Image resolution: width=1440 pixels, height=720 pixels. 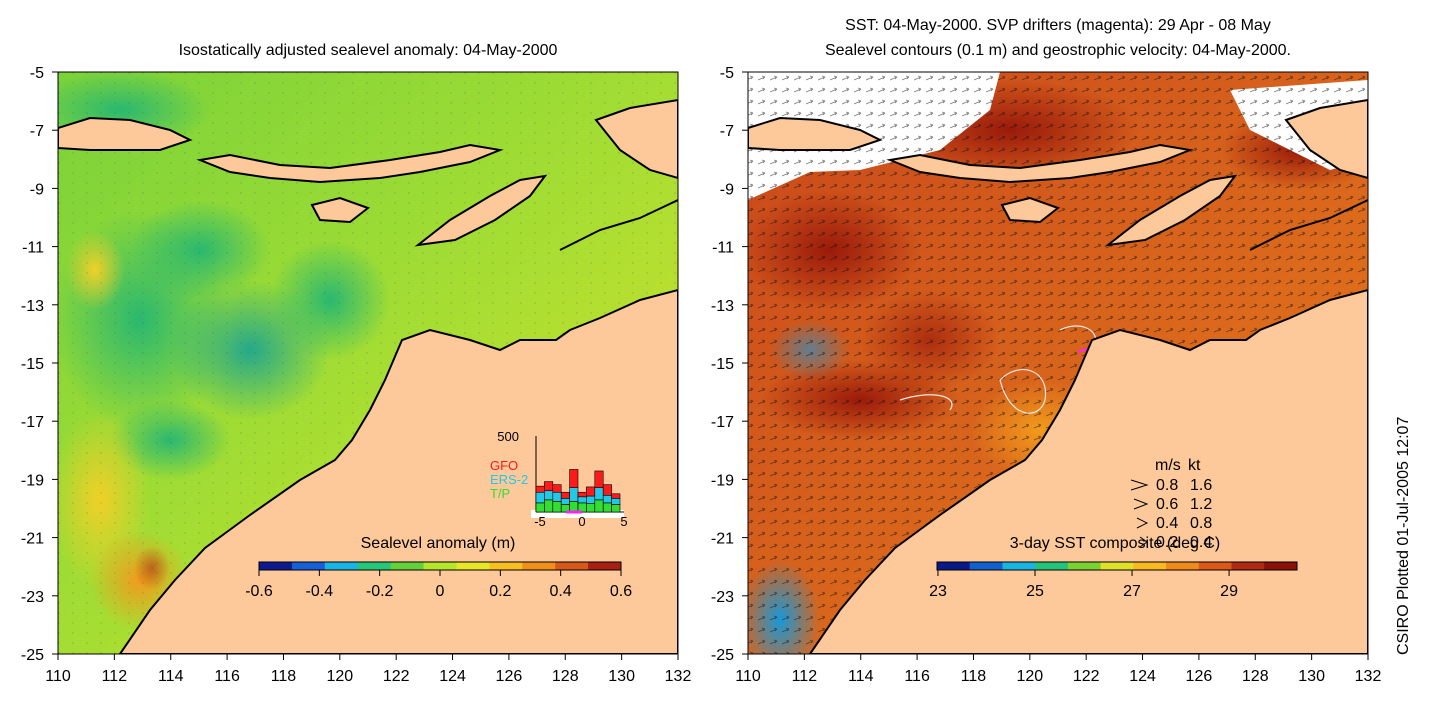 What do you see at coordinates (481, 210) in the screenshot?
I see `left-timor-island` at bounding box center [481, 210].